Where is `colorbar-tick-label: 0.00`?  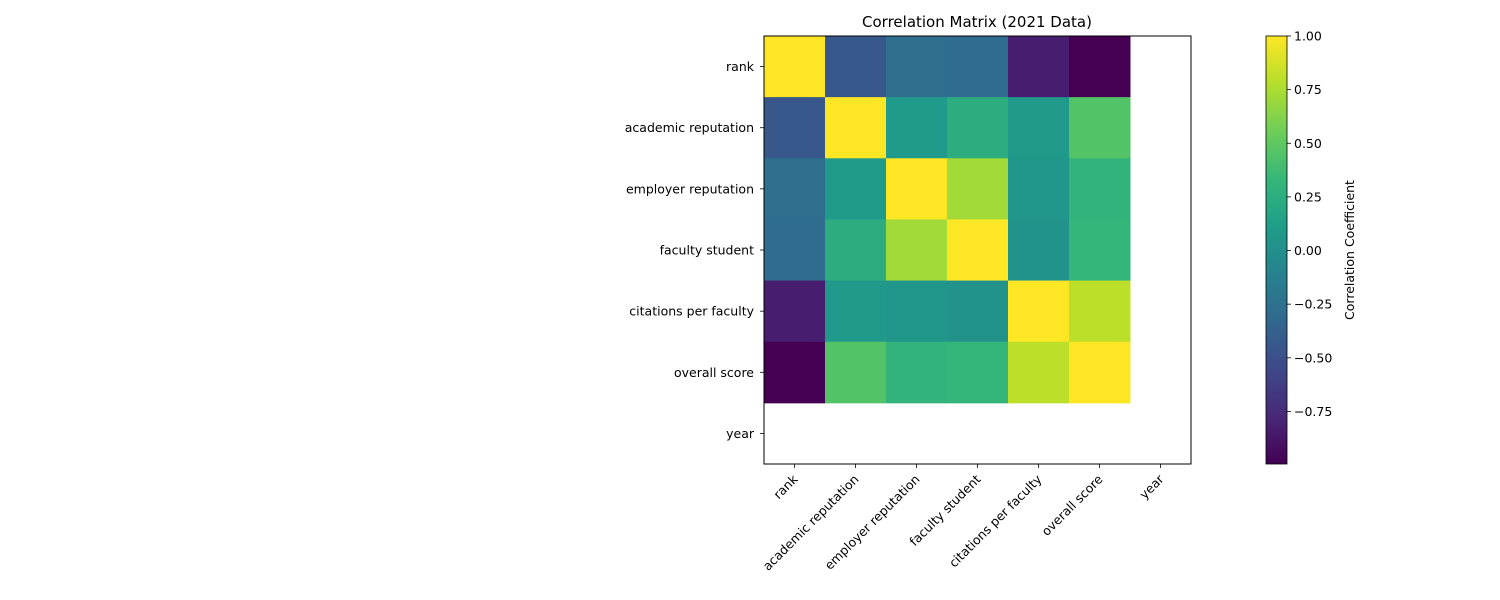
colorbar-tick-label: 0.00 is located at coordinates (1308, 250).